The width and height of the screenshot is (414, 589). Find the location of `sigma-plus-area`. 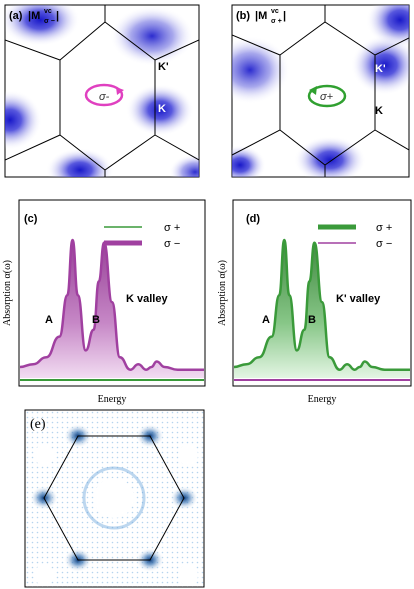

sigma-plus-area is located at coordinates (322, 309).